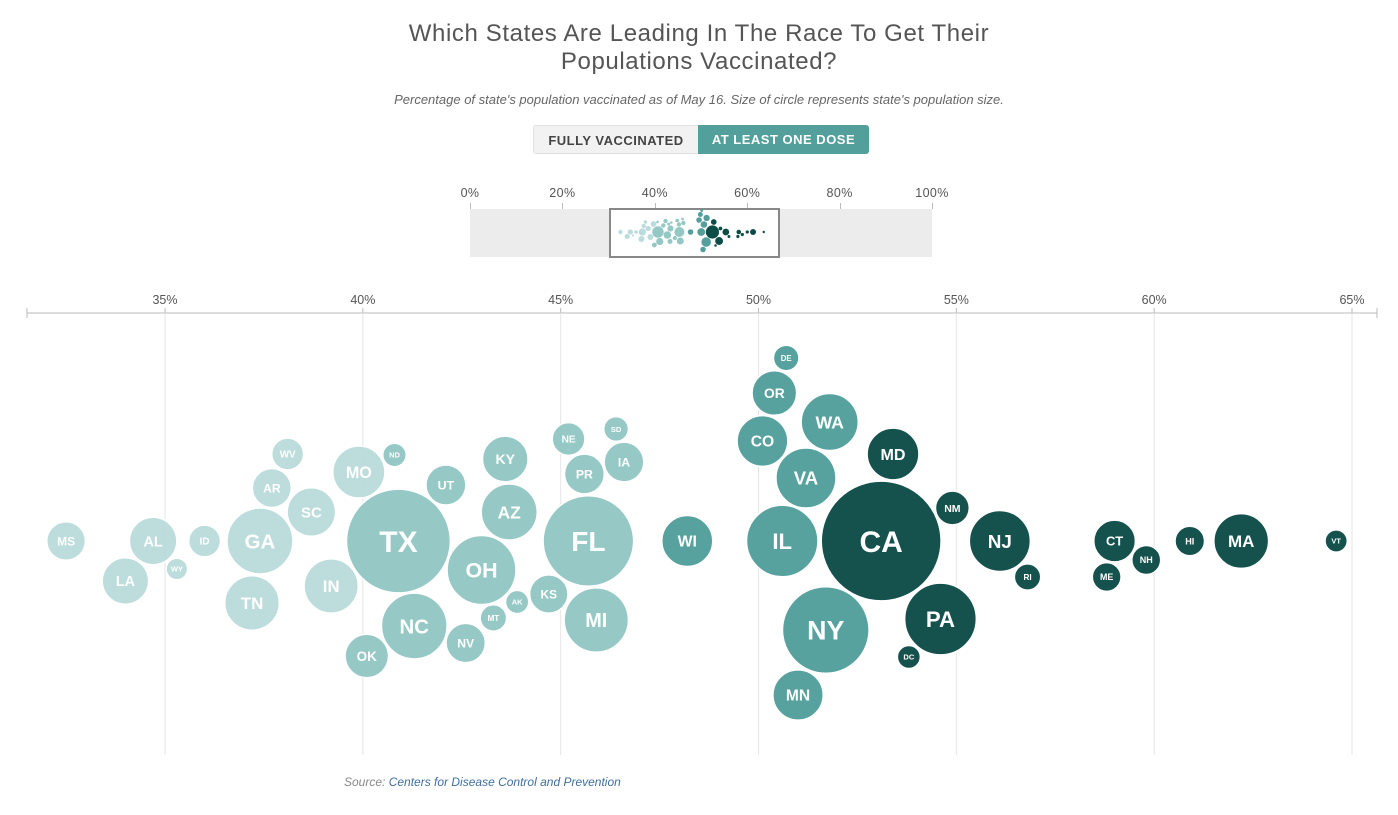  I want to click on state-label: SD, so click(616, 429).